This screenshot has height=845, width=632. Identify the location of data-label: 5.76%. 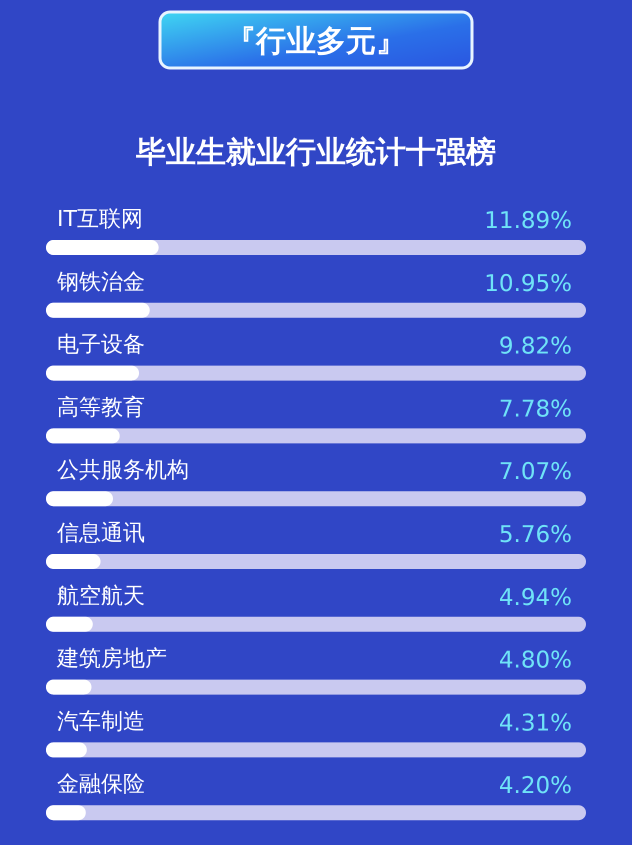
(535, 535).